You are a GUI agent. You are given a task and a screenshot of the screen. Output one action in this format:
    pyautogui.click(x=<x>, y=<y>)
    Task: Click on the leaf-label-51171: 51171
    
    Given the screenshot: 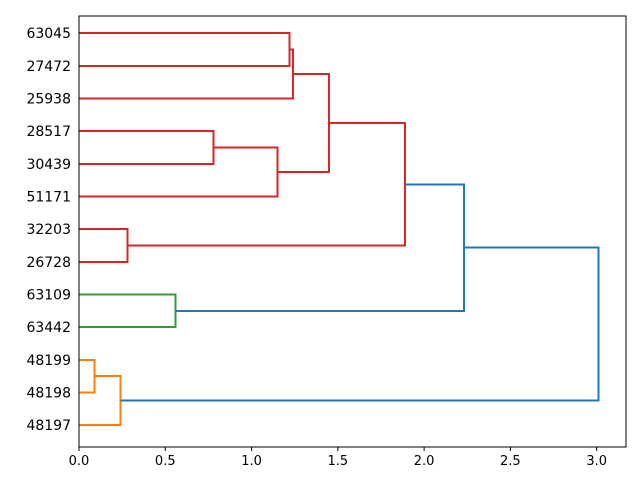 What is the action you would take?
    pyautogui.click(x=48, y=198)
    